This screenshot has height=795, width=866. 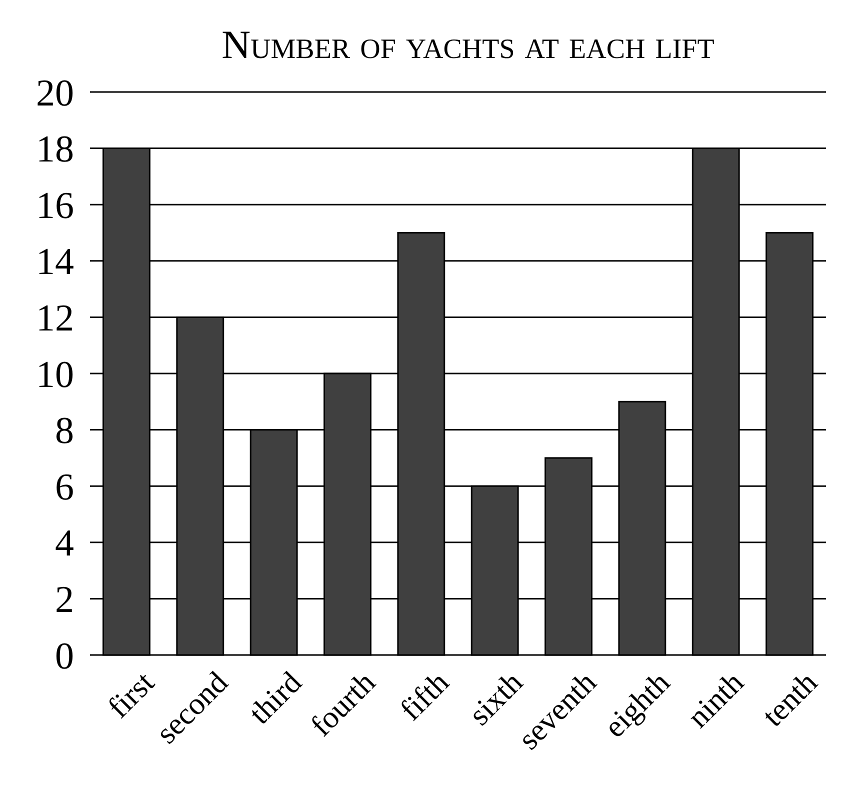 What do you see at coordinates (715, 699) in the screenshot?
I see `x-tick-label: ninth` at bounding box center [715, 699].